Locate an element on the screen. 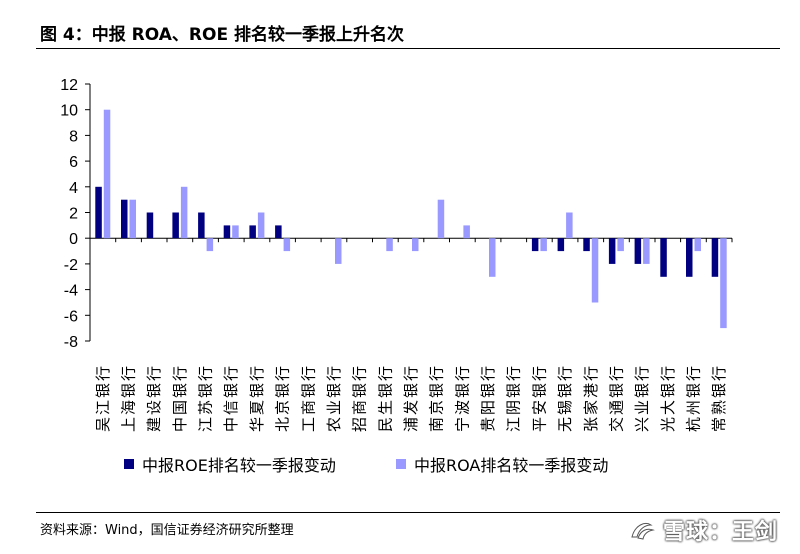  legend-item-roa: 中报ROA排名较一季报变动 is located at coordinates (502, 464).